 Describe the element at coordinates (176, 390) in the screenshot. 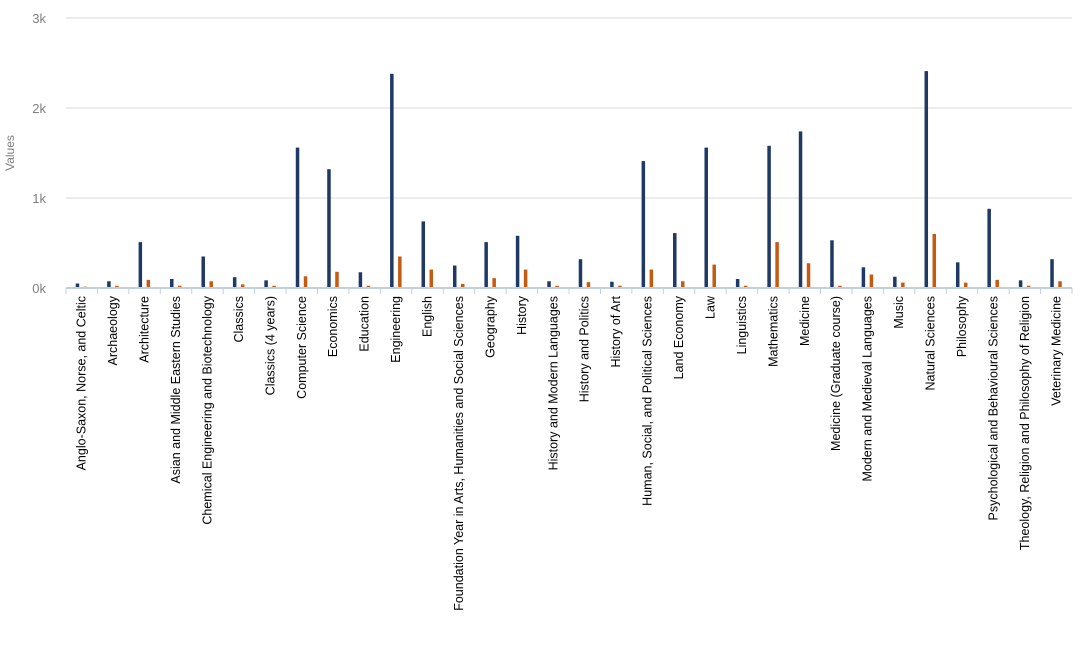

I see `x-category-label: Asian and Middle Eastern Studies` at that location.